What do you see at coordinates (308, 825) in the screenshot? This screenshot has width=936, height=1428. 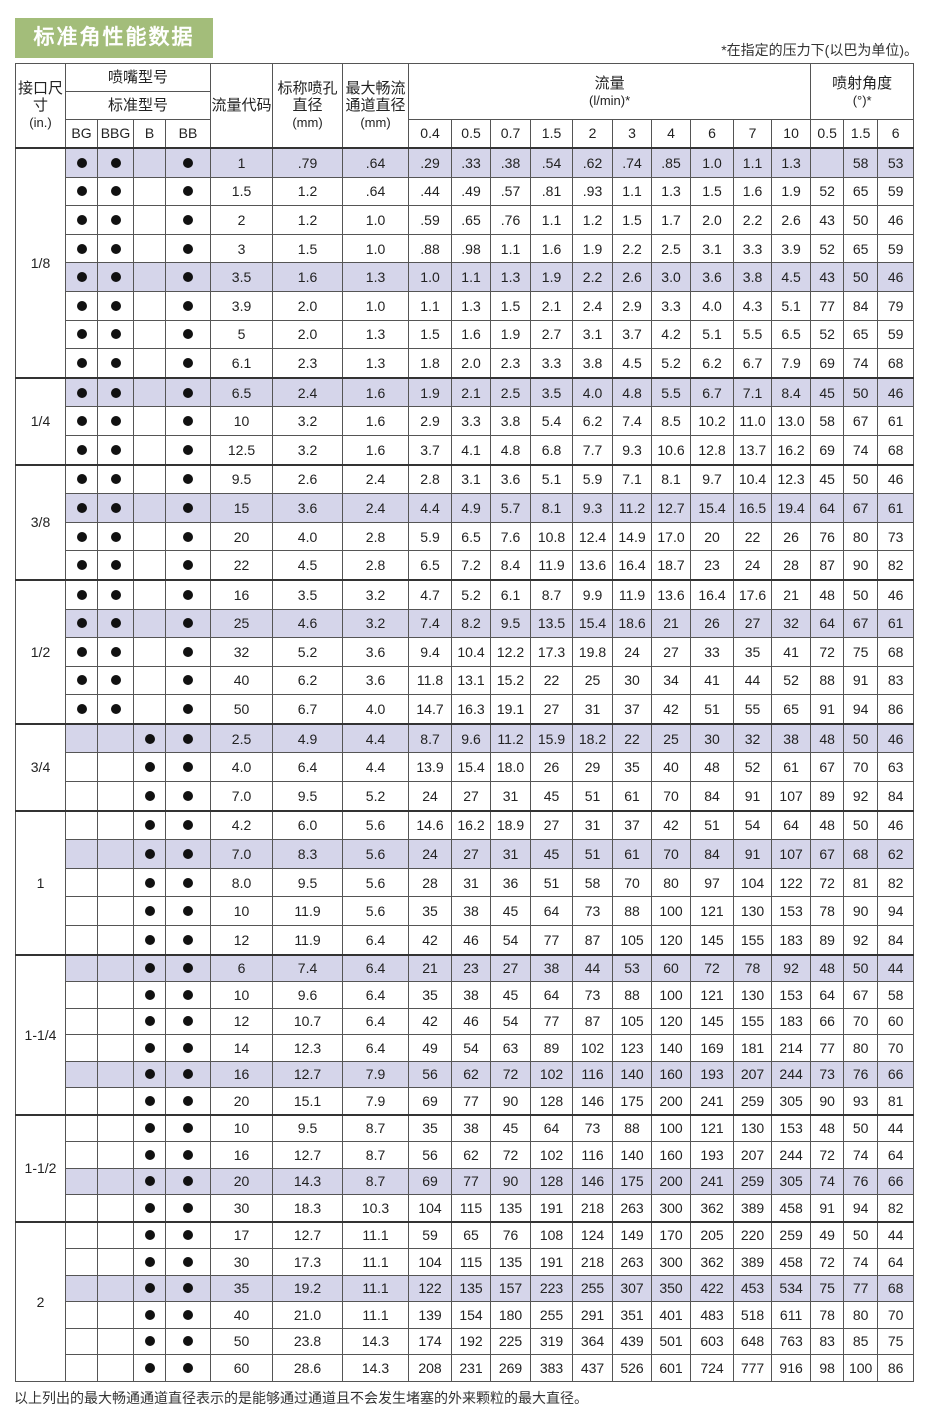 I see `orifice-cell: 6.0` at bounding box center [308, 825].